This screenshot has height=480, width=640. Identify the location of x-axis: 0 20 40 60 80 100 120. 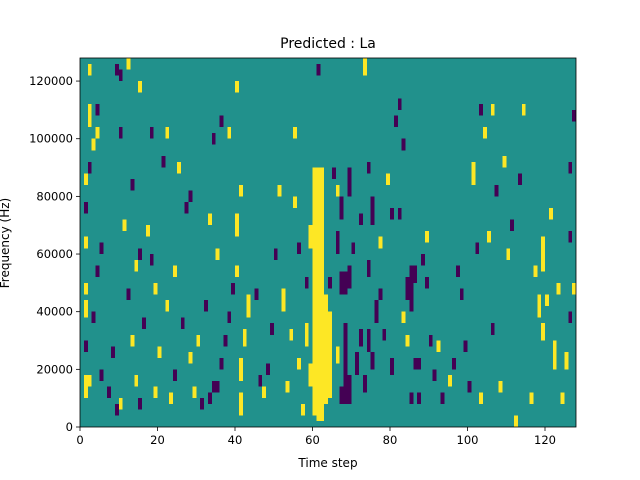
(316, 437).